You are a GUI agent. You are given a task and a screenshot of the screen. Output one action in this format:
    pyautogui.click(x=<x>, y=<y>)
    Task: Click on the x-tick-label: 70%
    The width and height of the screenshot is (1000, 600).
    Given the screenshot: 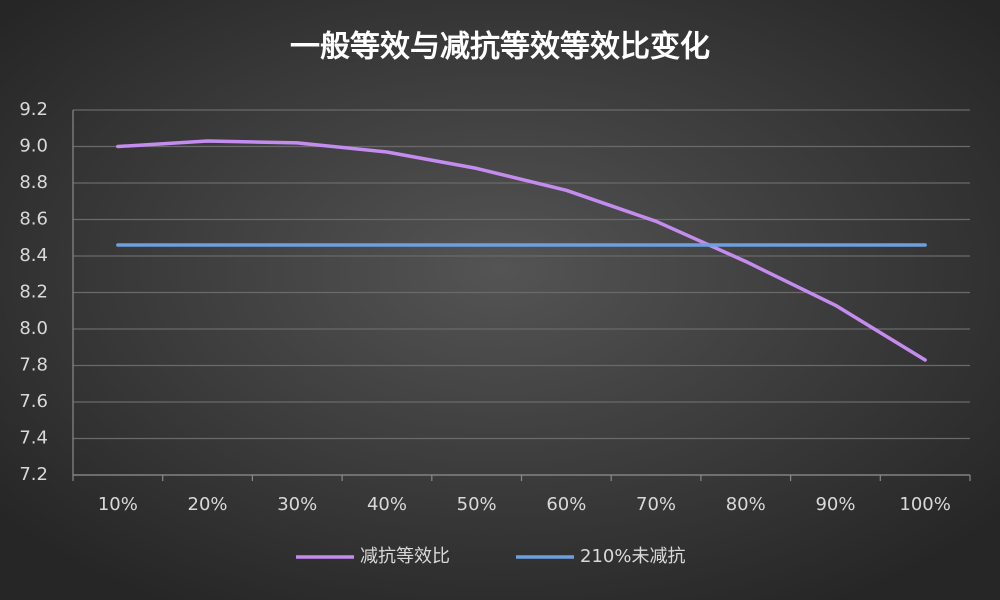 What is the action you would take?
    pyautogui.click(x=656, y=504)
    